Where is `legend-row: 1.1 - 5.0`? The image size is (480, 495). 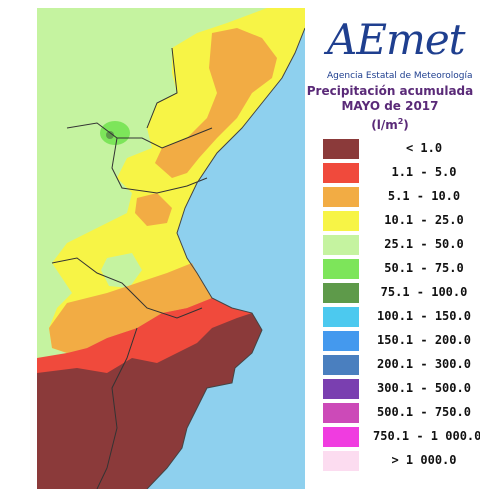
legend-row: 1.1 - 5.0 is located at coordinates (390, 173).